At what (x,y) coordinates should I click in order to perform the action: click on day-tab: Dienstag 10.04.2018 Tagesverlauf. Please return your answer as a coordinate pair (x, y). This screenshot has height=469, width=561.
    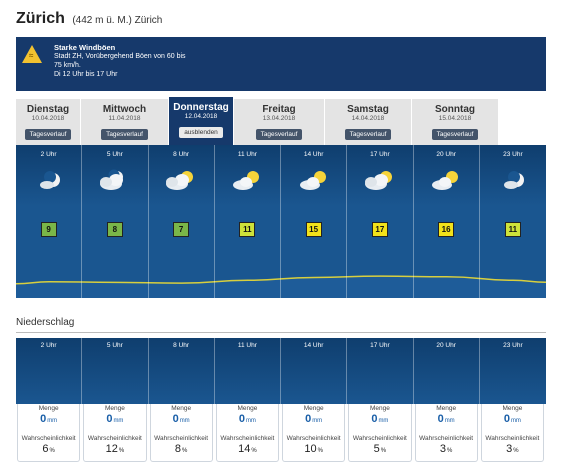
    Looking at the image, I should click on (48, 122).